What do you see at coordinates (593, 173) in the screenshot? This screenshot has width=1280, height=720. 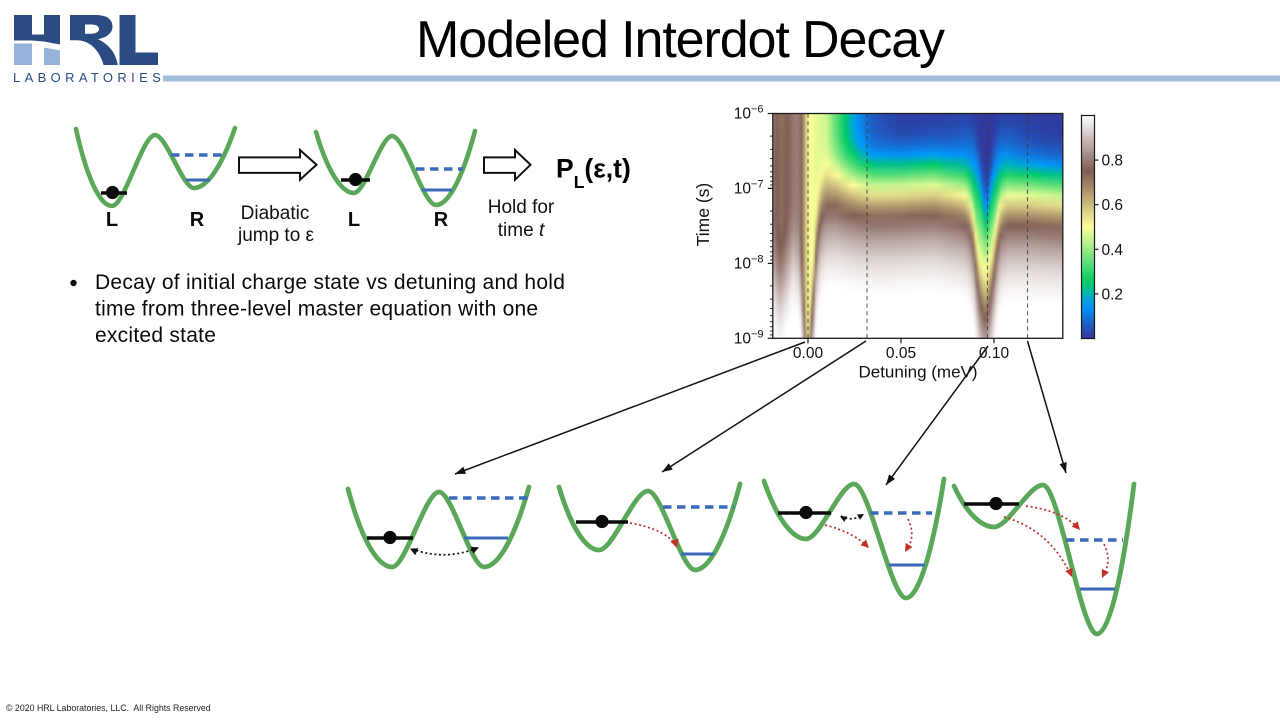 I see `svg-text: PL(ε,t)` at bounding box center [593, 173].